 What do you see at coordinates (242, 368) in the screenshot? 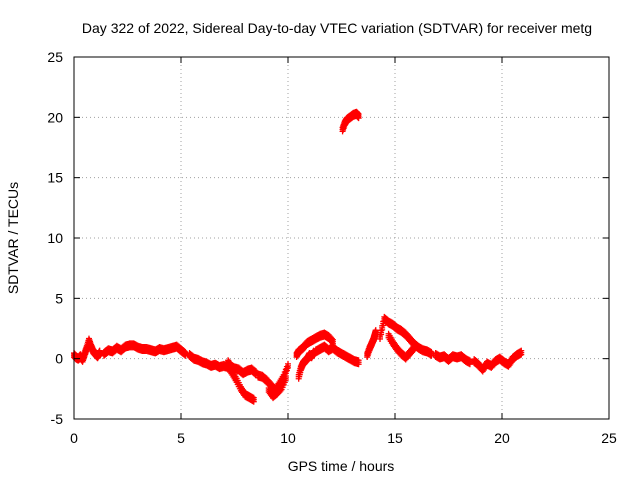
I see `series-seg-7-8-branch` at bounding box center [242, 368].